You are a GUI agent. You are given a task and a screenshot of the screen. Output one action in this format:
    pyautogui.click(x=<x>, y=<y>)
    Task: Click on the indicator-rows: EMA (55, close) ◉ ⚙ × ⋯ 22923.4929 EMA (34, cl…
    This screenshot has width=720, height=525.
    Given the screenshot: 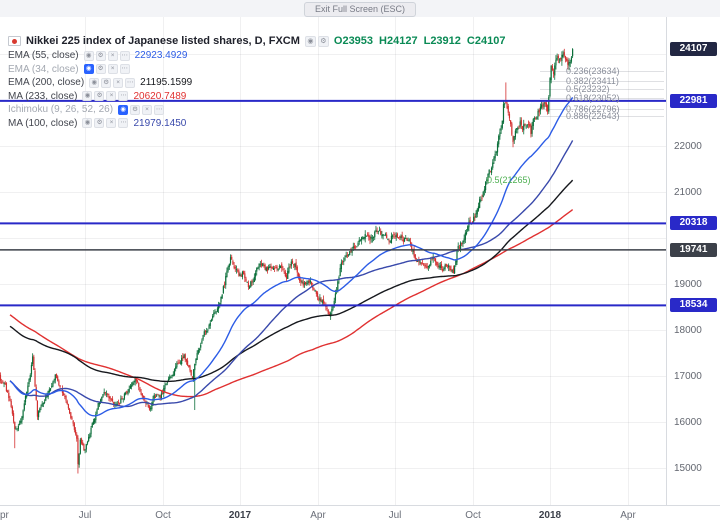 What is the action you would take?
    pyautogui.click(x=256, y=89)
    